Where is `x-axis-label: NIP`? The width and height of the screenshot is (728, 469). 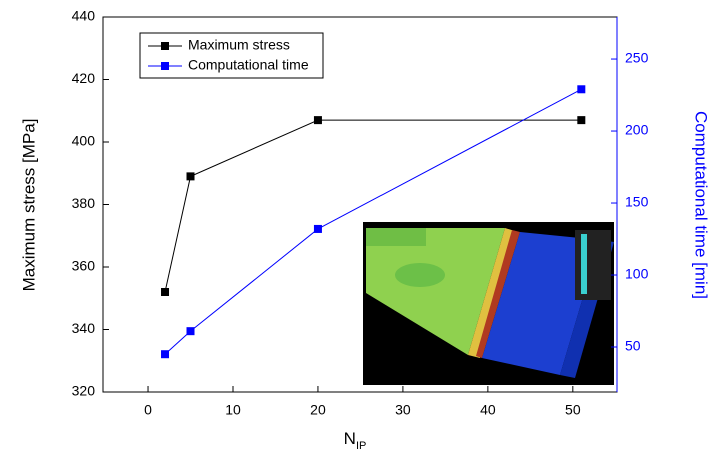
x-axis-label: NIP is located at coordinates (355, 440).